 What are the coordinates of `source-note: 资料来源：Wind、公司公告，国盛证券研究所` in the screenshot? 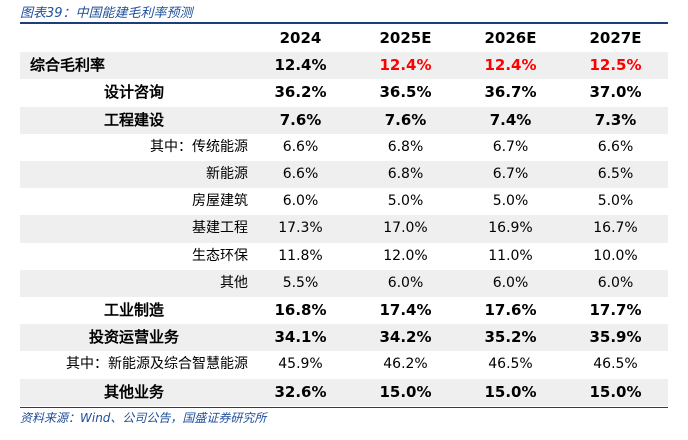 It's located at (143, 418).